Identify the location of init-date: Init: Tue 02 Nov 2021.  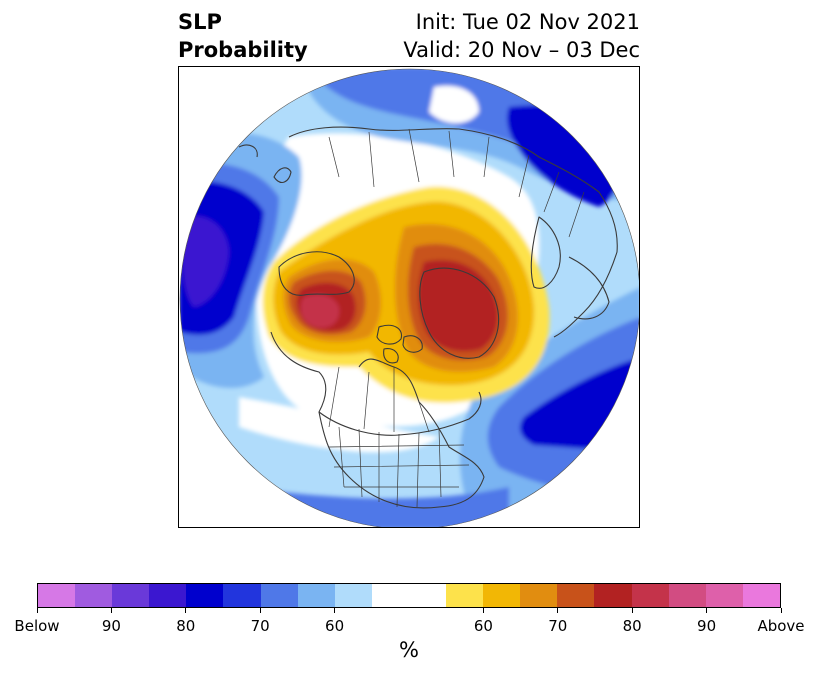
(527, 22).